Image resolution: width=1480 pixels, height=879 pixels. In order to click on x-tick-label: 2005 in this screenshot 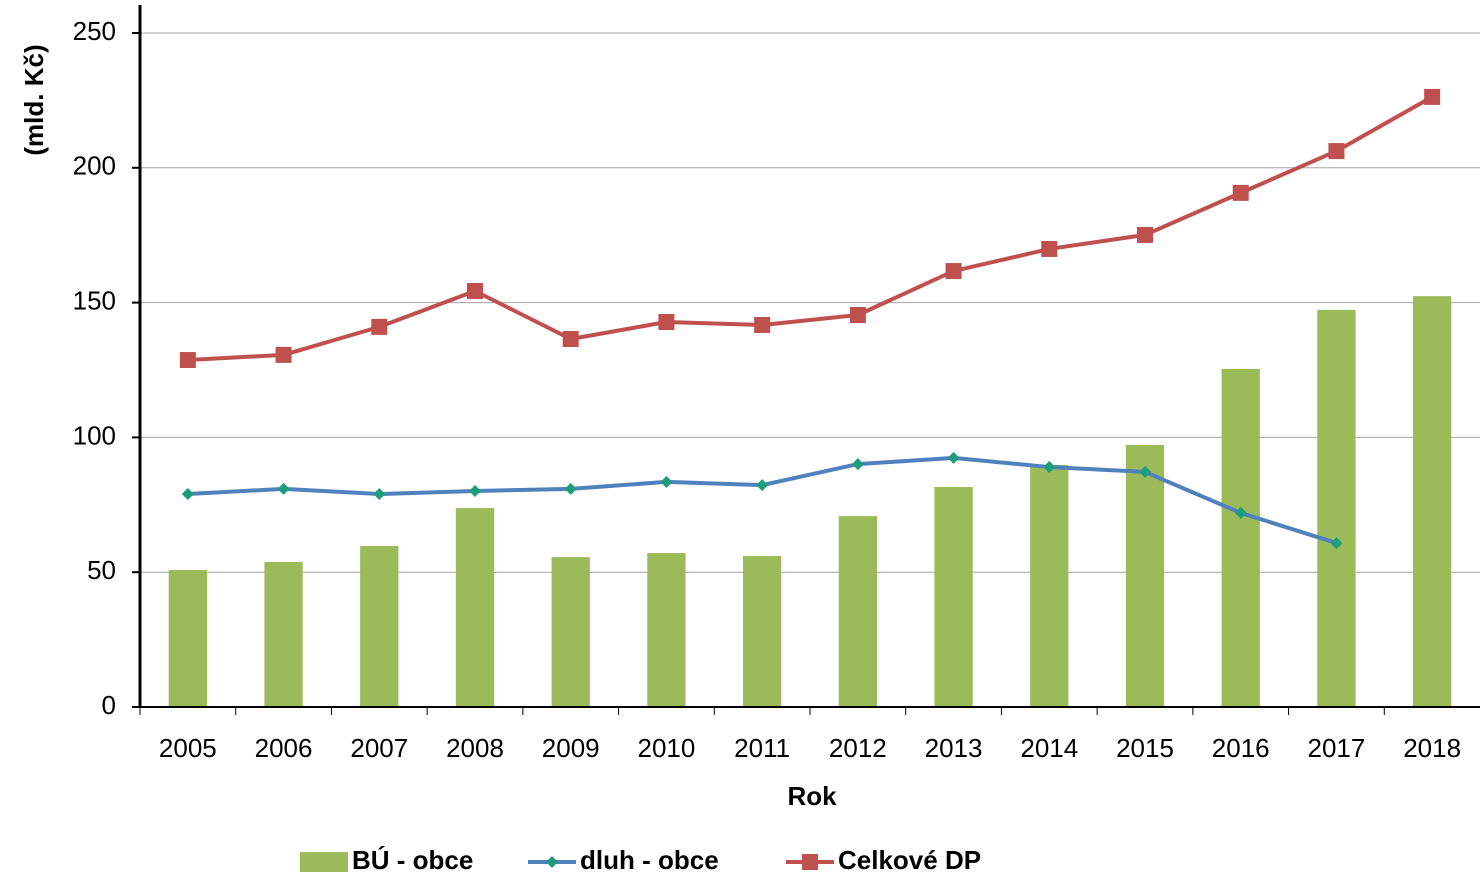, I will do `click(188, 748)`.